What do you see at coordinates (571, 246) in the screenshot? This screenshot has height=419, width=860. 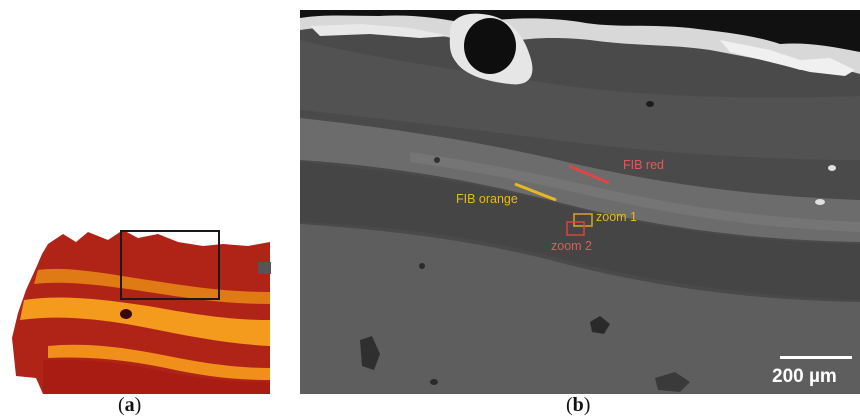 I see `zoom2-label: zoom 2` at bounding box center [571, 246].